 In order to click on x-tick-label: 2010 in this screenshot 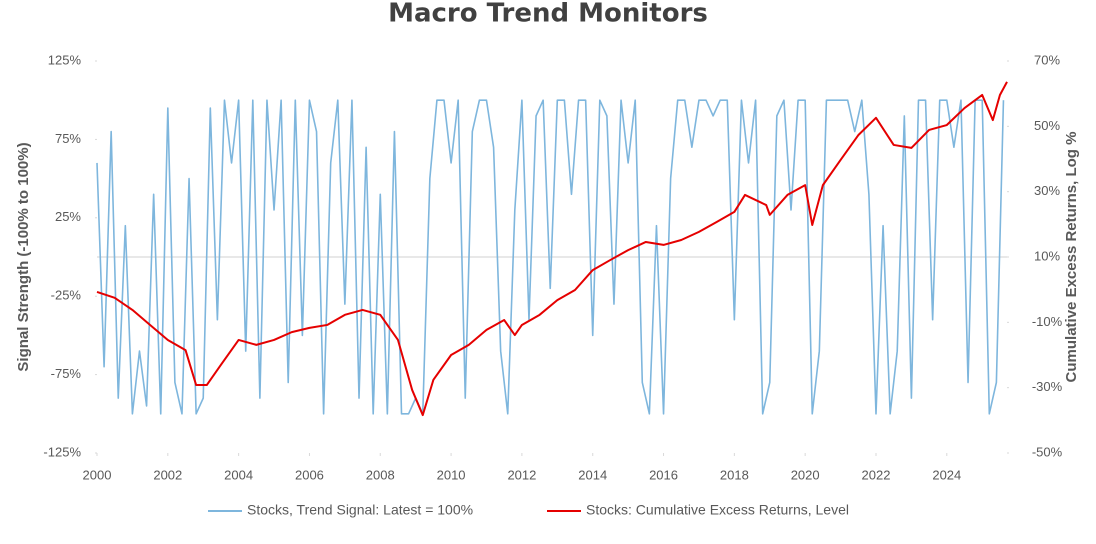, I will do `click(451, 474)`.